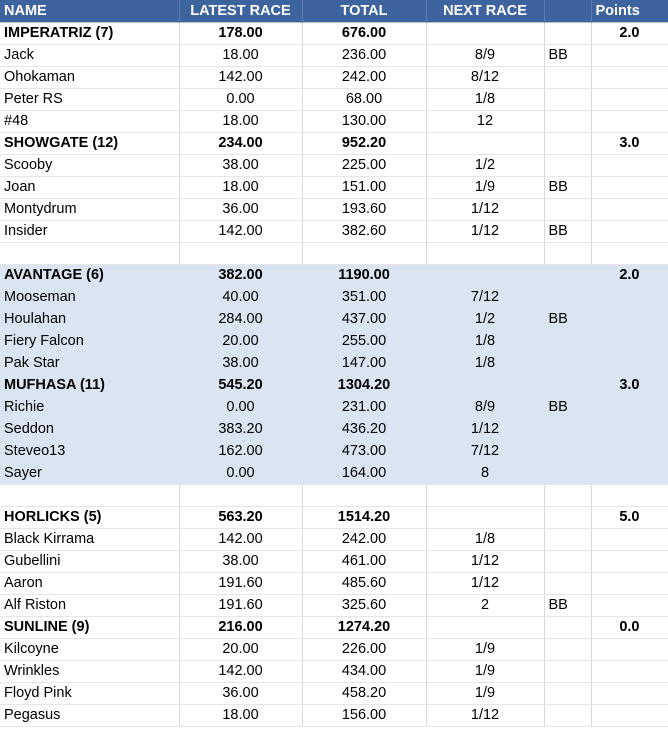  I want to click on team-name: HORLICKS (5), so click(90, 517).